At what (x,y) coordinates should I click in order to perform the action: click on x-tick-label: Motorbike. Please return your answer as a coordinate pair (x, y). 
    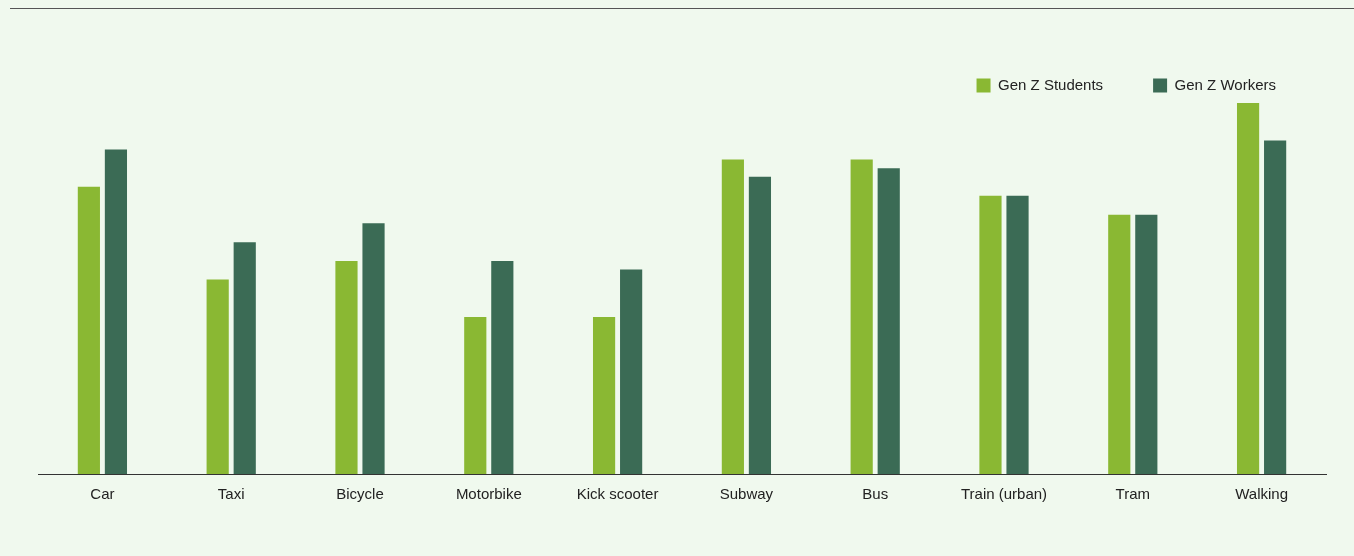
    Looking at the image, I should click on (488, 494).